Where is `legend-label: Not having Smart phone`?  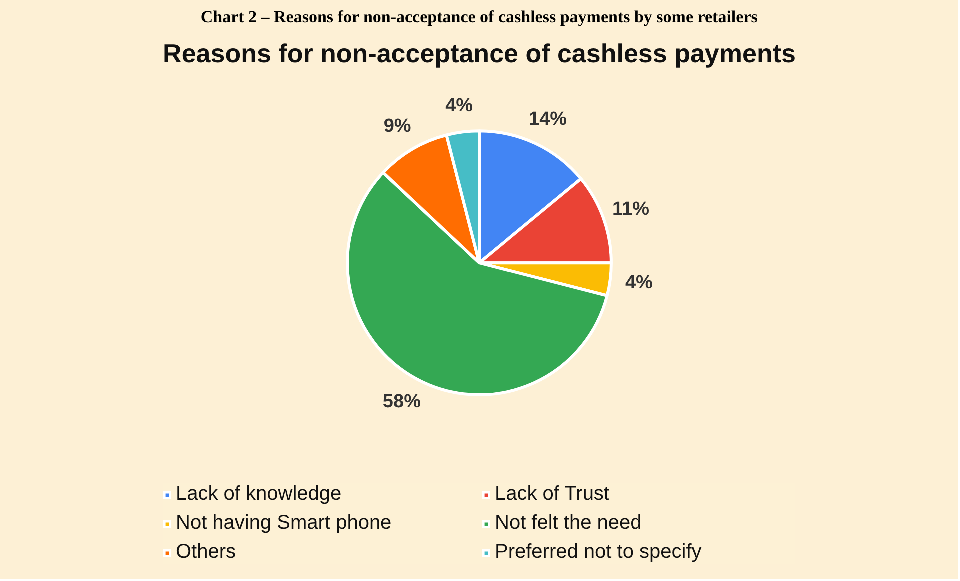 legend-label: Not having Smart phone is located at coordinates (284, 523).